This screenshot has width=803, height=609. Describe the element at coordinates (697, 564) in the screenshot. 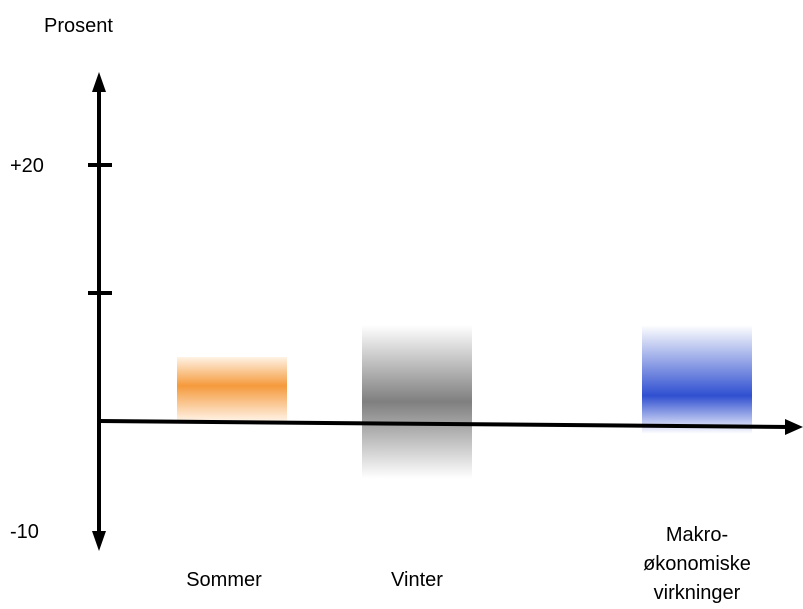

I see `x-category-label: Makro-økonomiske virkninger` at that location.